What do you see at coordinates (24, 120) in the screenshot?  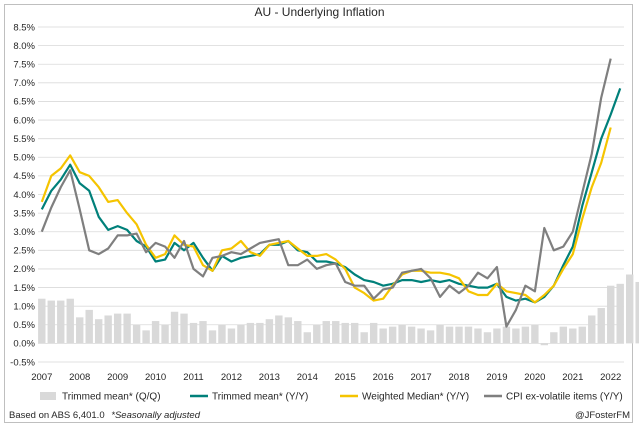 I see `y-tick-label: 6.0%` at bounding box center [24, 120].